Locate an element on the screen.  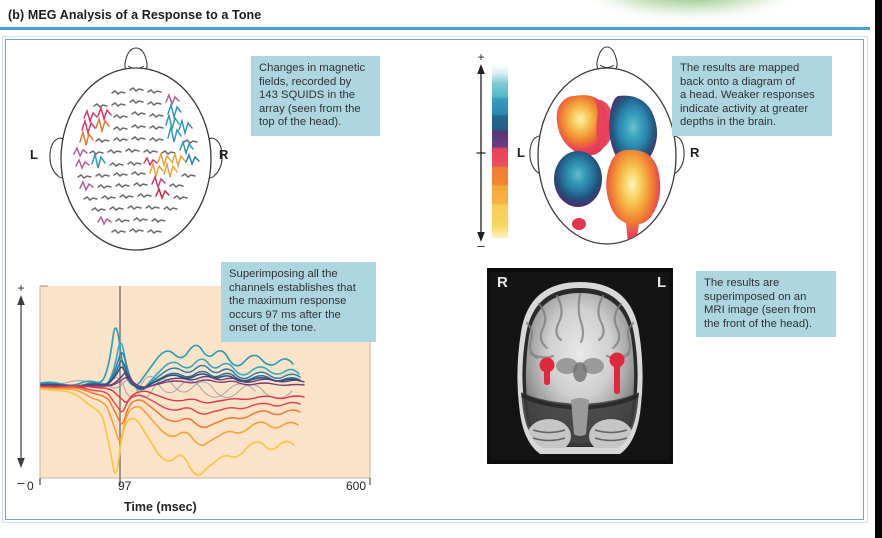
scan-edge-shadow is located at coordinates (878, 269).